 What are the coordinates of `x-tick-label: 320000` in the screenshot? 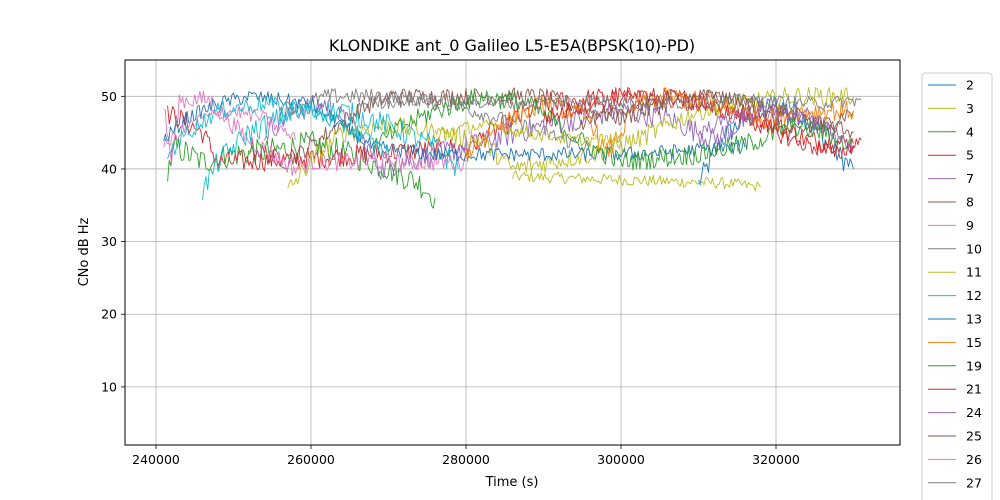 It's located at (776, 459).